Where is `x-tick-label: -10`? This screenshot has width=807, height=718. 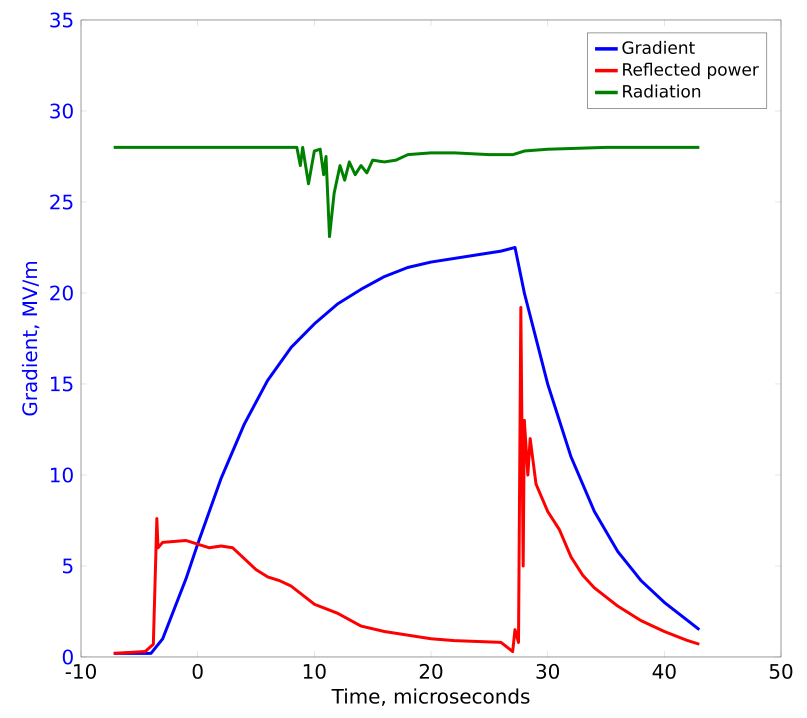 x-tick-label: -10 is located at coordinates (81, 671).